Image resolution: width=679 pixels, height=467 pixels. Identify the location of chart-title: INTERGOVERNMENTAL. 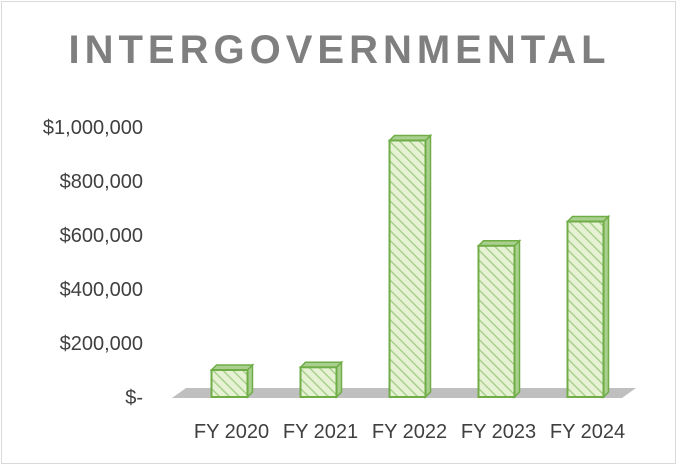
(339, 50).